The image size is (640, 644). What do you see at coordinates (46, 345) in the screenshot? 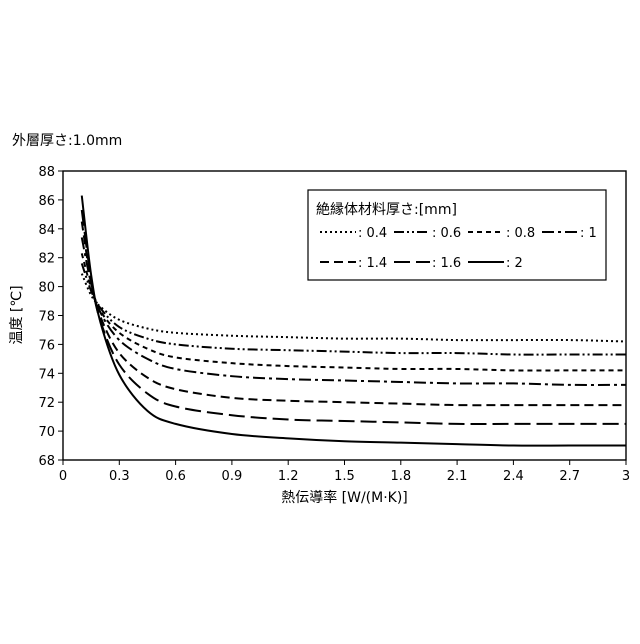
I see `y-tick-label: 76` at bounding box center [46, 345].